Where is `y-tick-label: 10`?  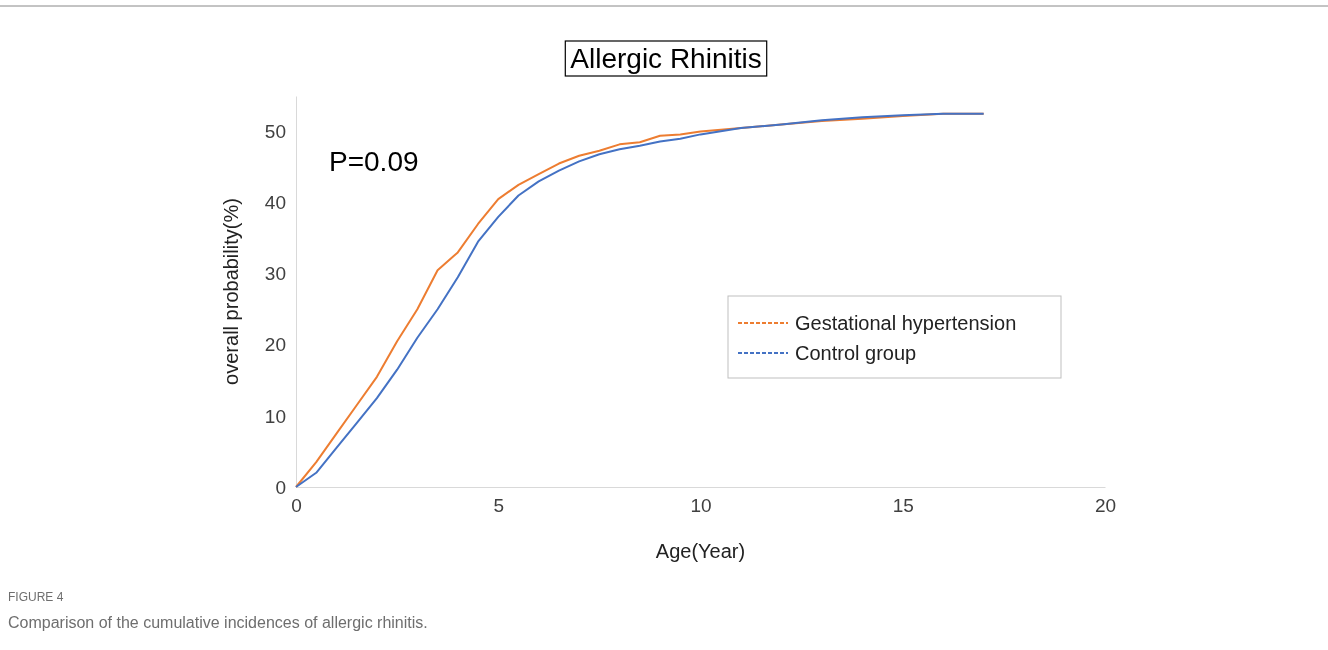 y-tick-label: 10 is located at coordinates (275, 416).